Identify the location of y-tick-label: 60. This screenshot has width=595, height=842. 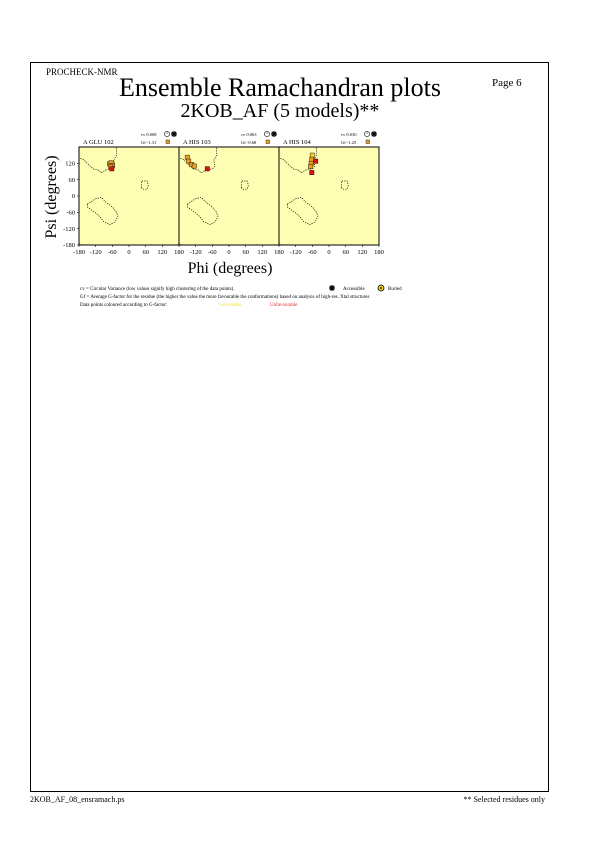
(72, 180).